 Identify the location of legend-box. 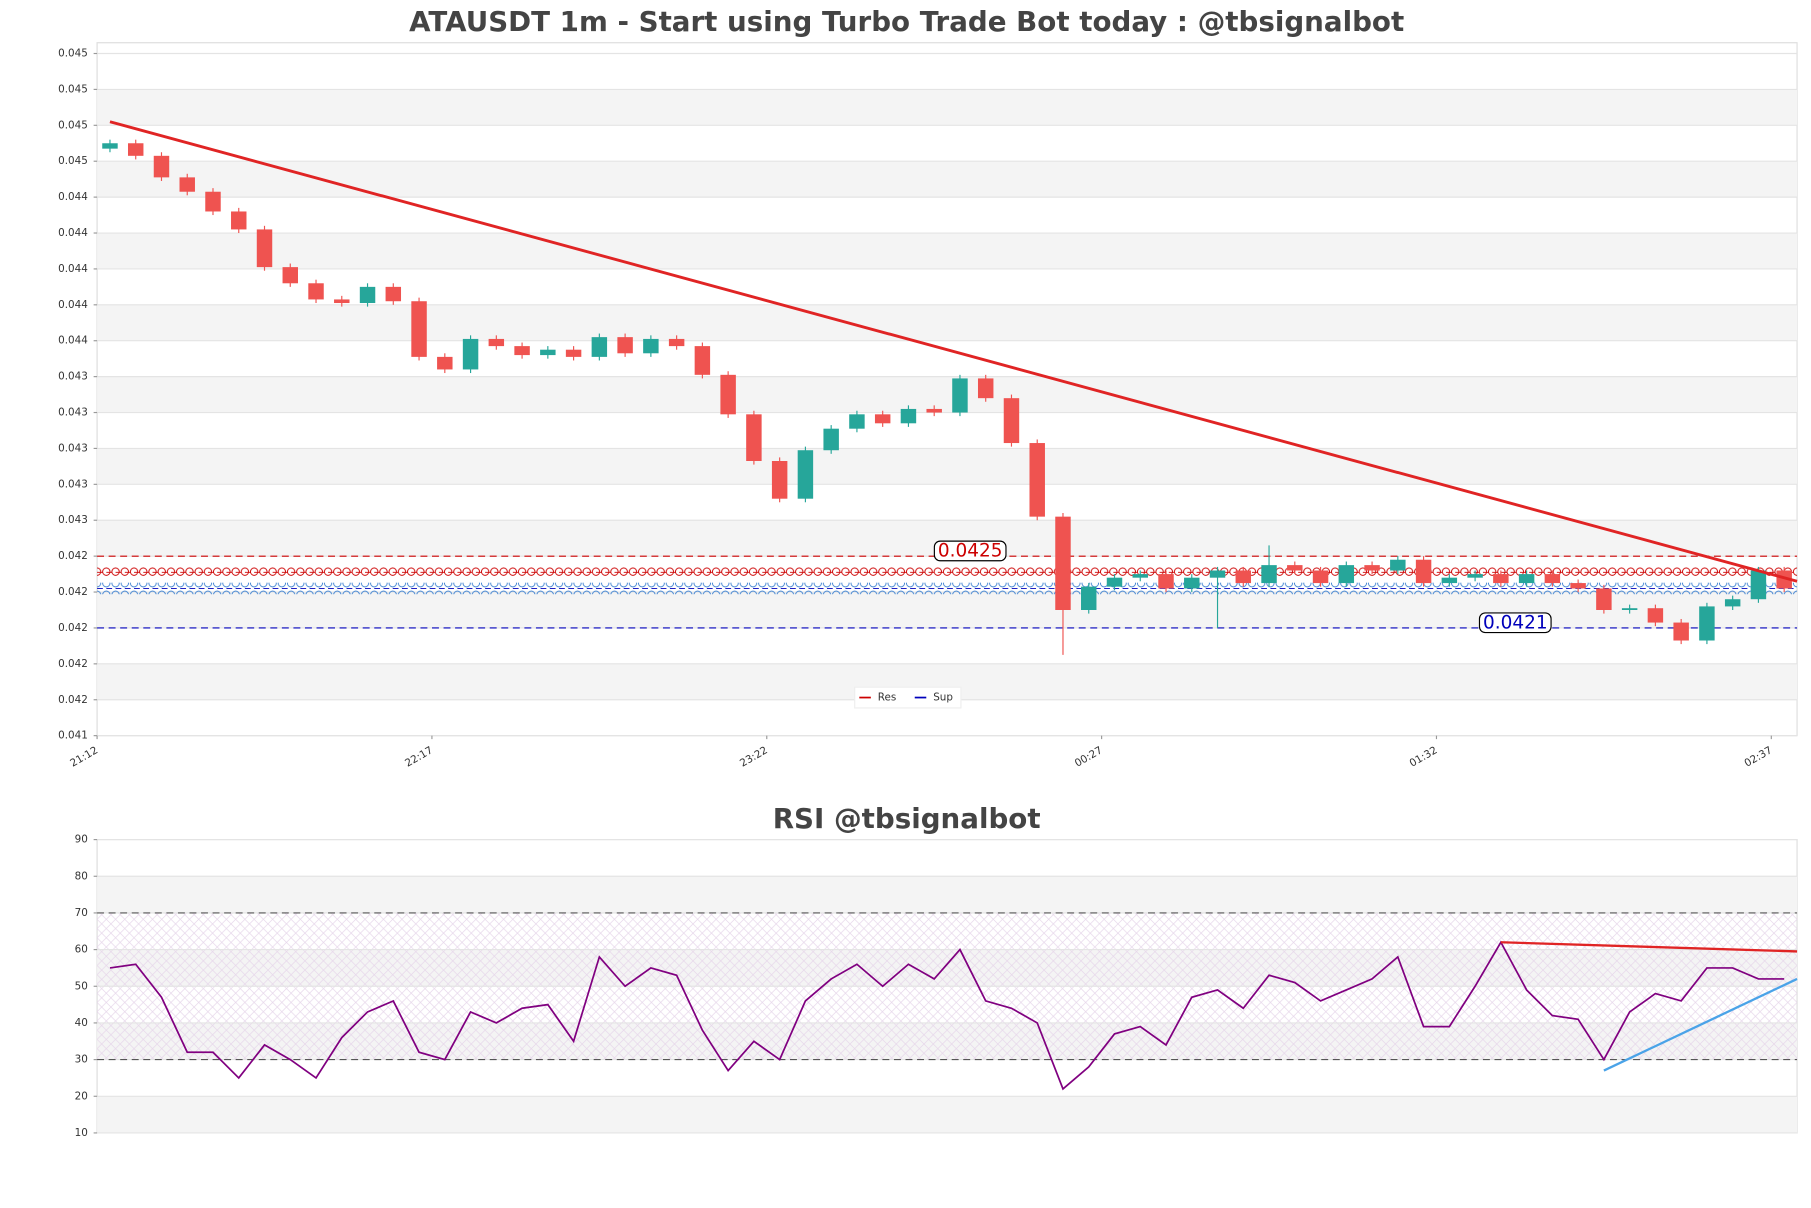
(908, 697).